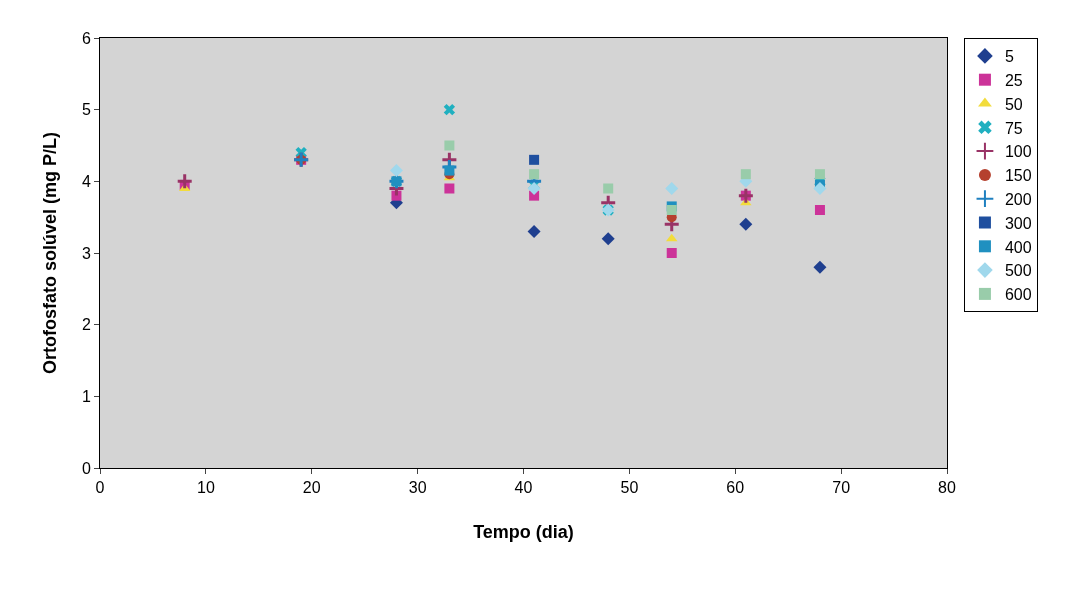 The height and width of the screenshot is (604, 1067). Describe the element at coordinates (417, 488) in the screenshot. I see `x-tick-label: 30` at that location.